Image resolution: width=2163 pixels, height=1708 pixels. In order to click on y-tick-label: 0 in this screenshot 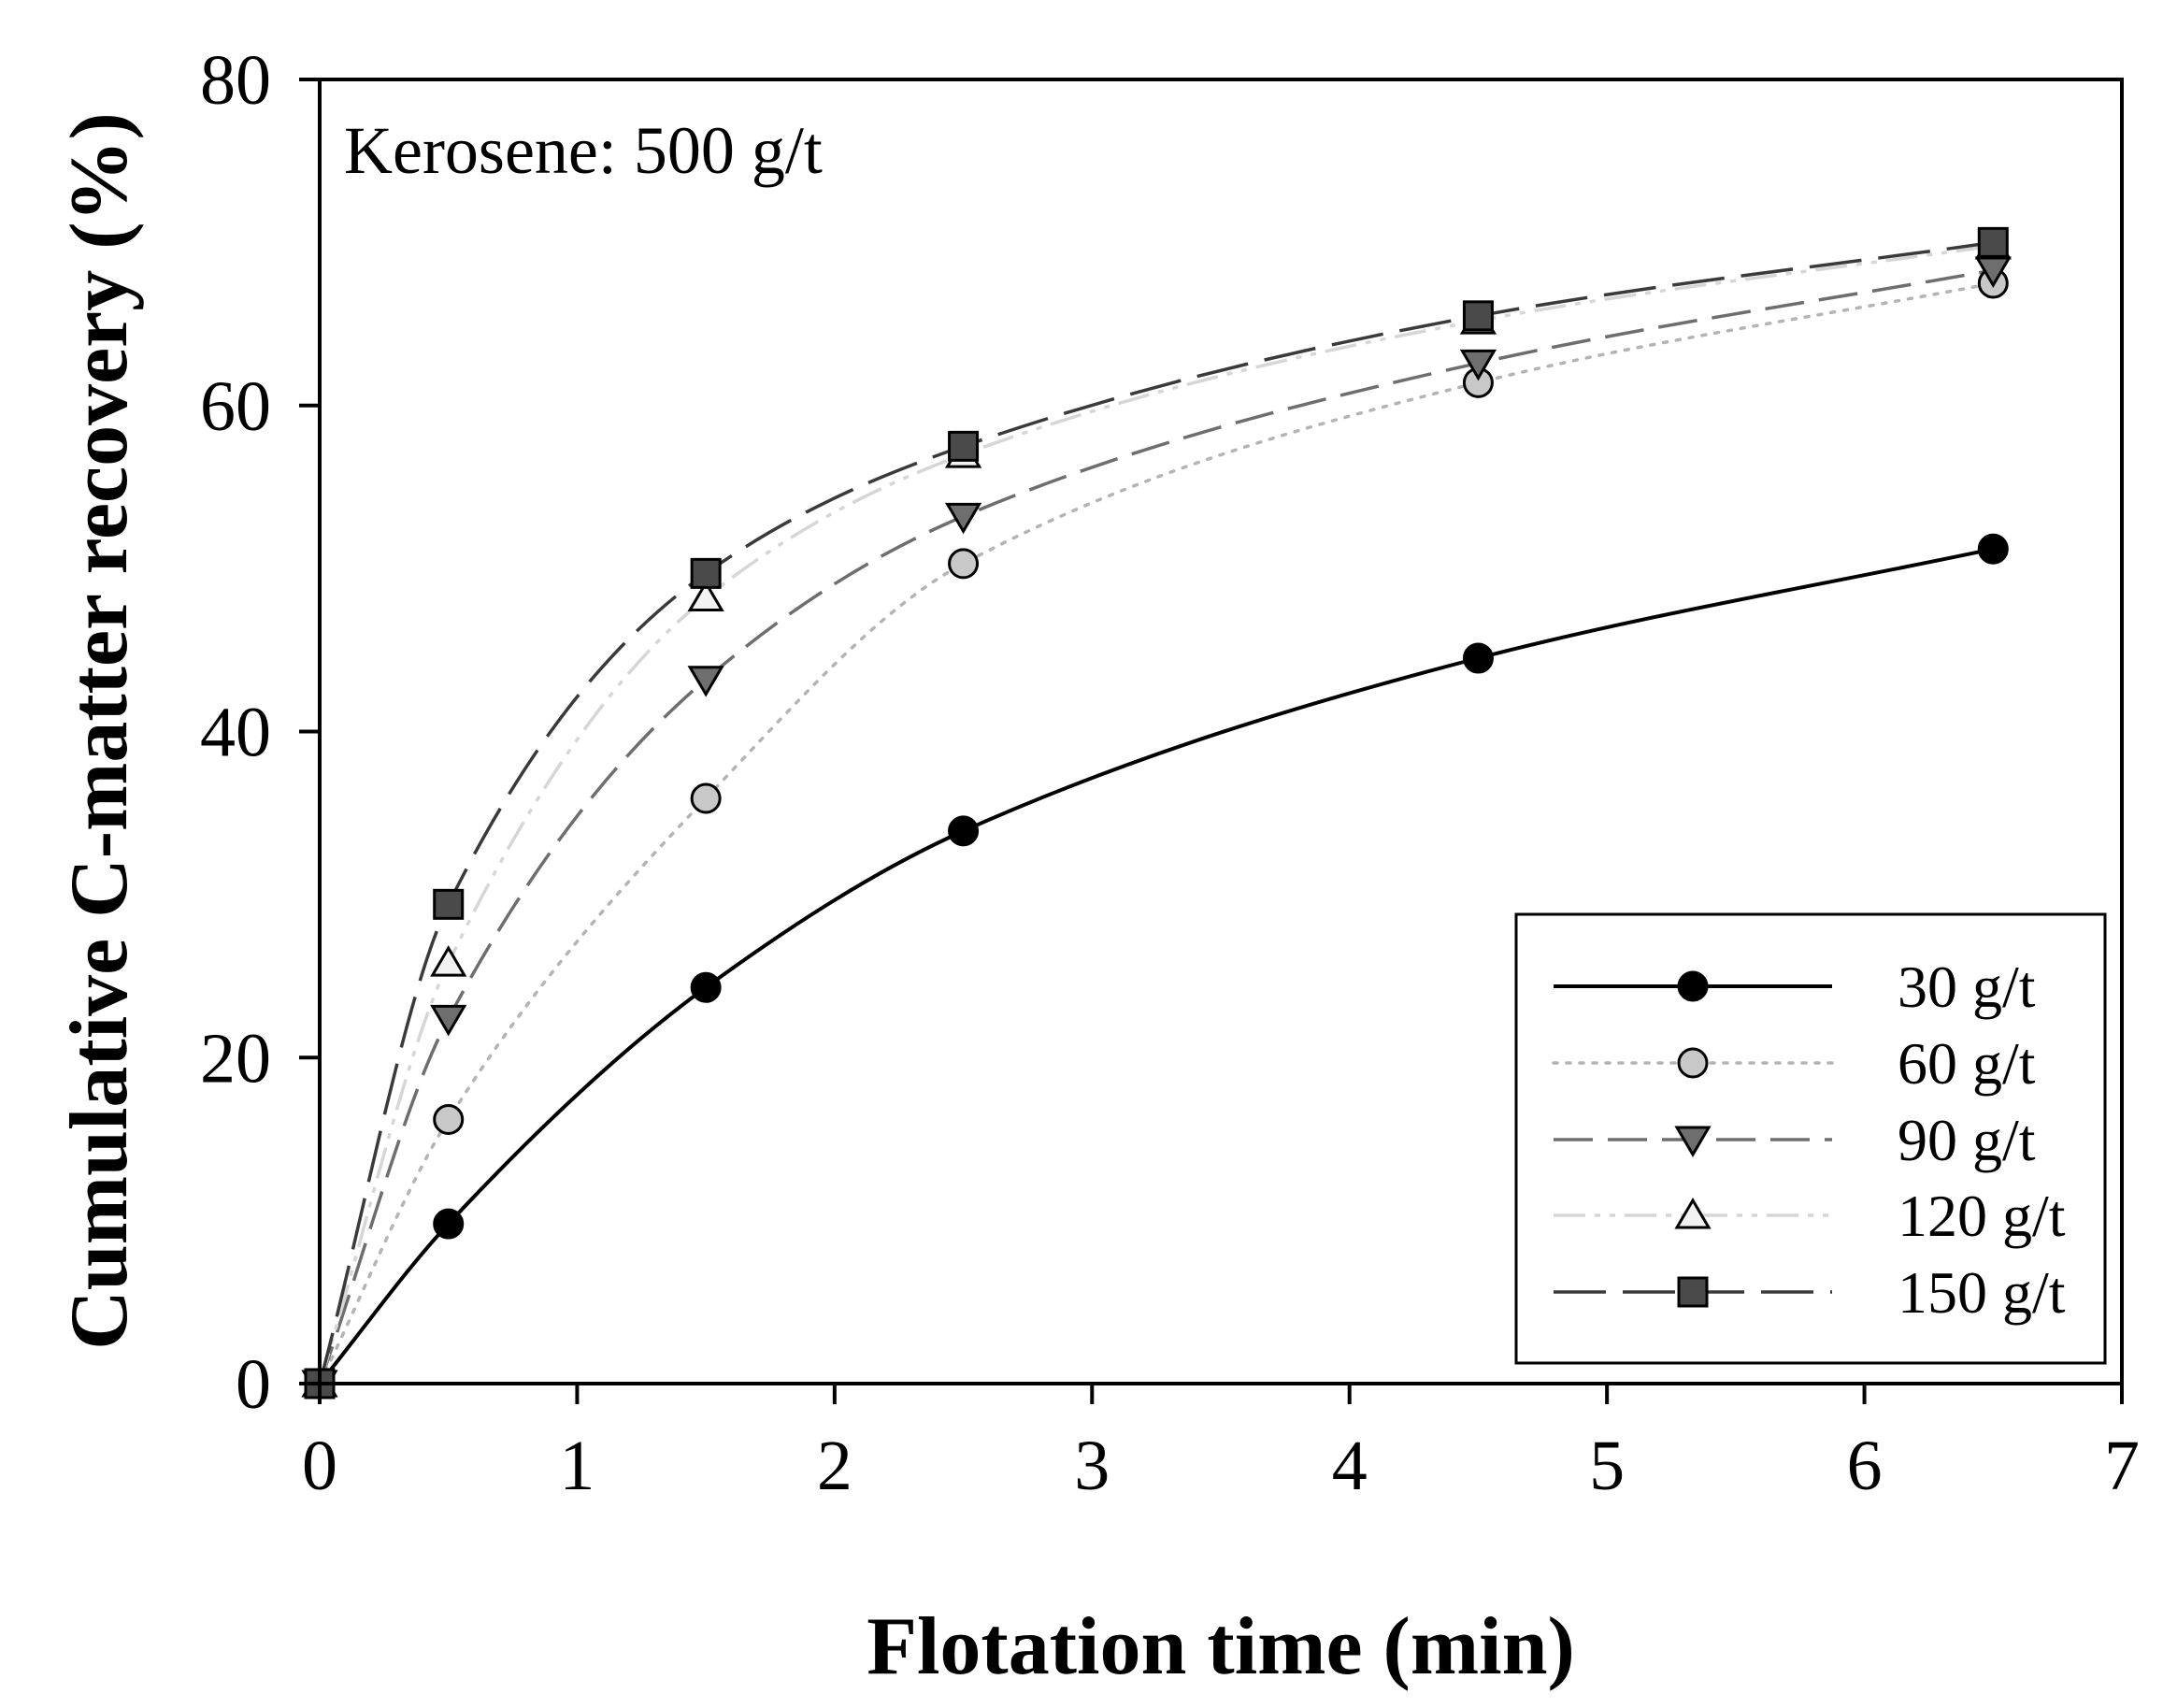, I will do `click(254, 1385)`.